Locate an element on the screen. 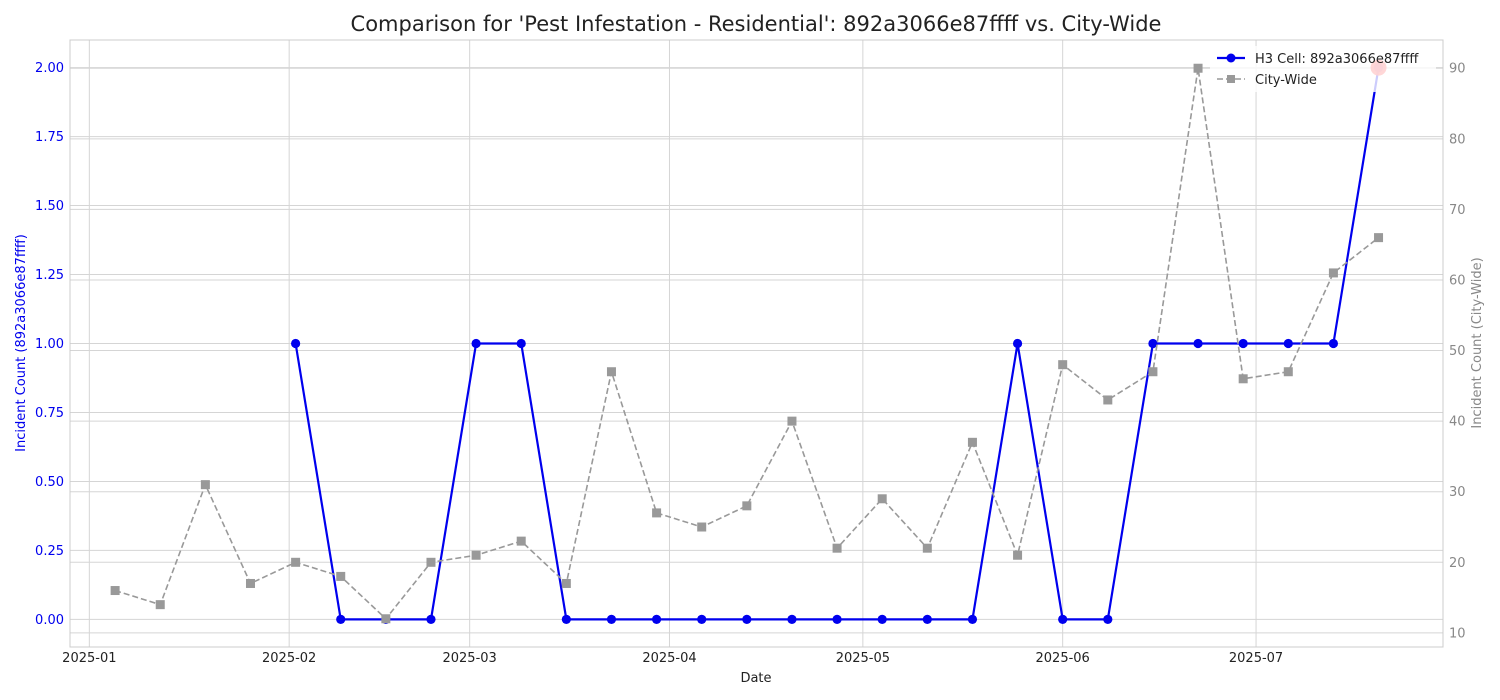 This screenshot has width=1500, height=700. legend-h3-label: H3 Cell: 892a3066e87ffff is located at coordinates (1337, 59).